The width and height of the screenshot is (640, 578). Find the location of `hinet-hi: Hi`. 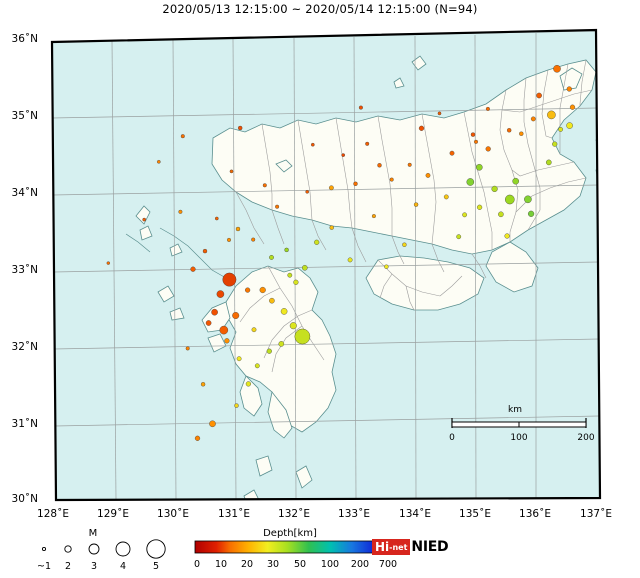

hinet-hi: Hi is located at coordinates (382, 547).